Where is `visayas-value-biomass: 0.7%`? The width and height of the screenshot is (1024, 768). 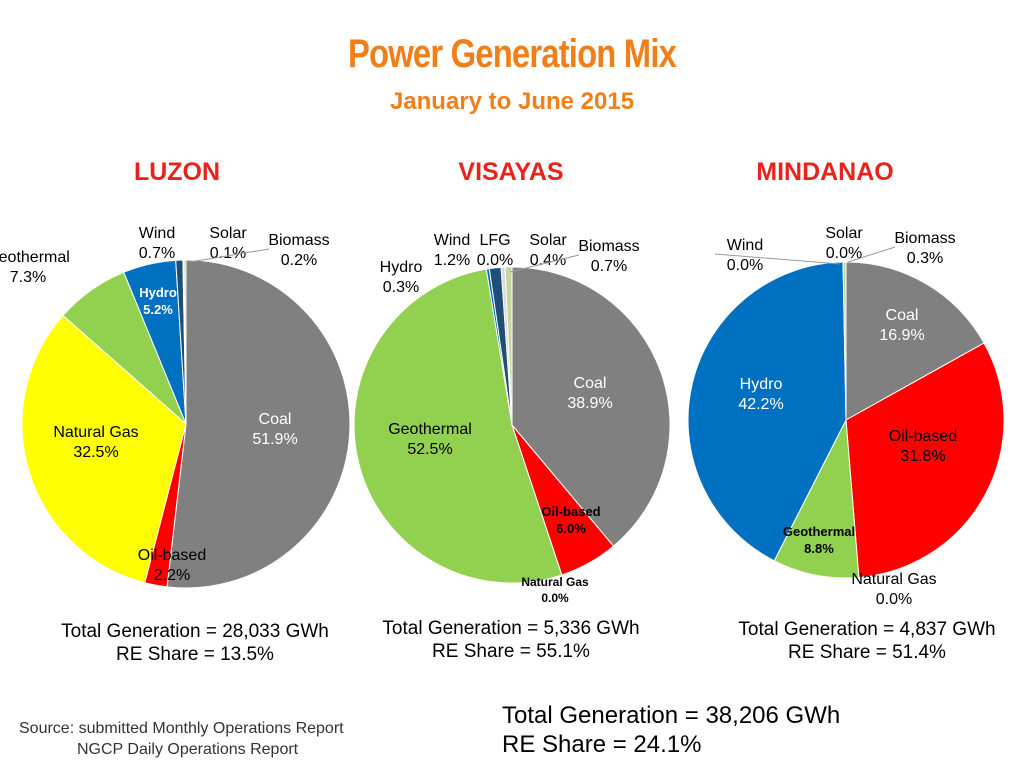
visayas-value-biomass: 0.7% is located at coordinates (609, 266).